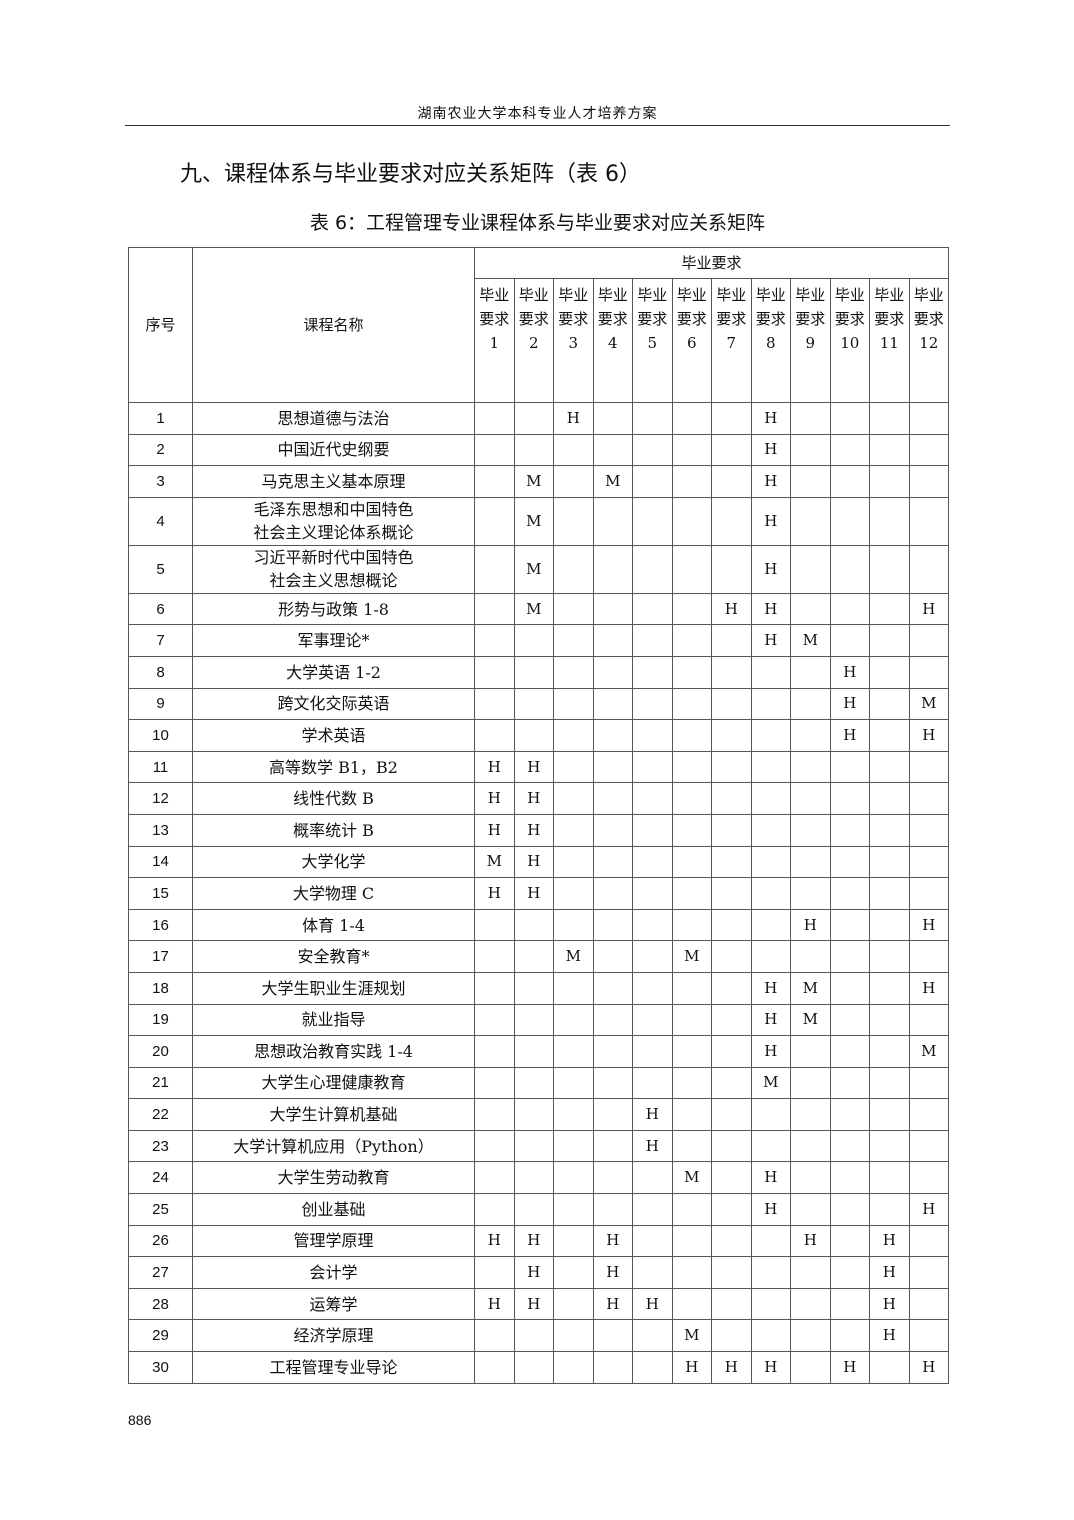  I want to click on table-row: 27 会计学 H H H, so click(539, 1272).